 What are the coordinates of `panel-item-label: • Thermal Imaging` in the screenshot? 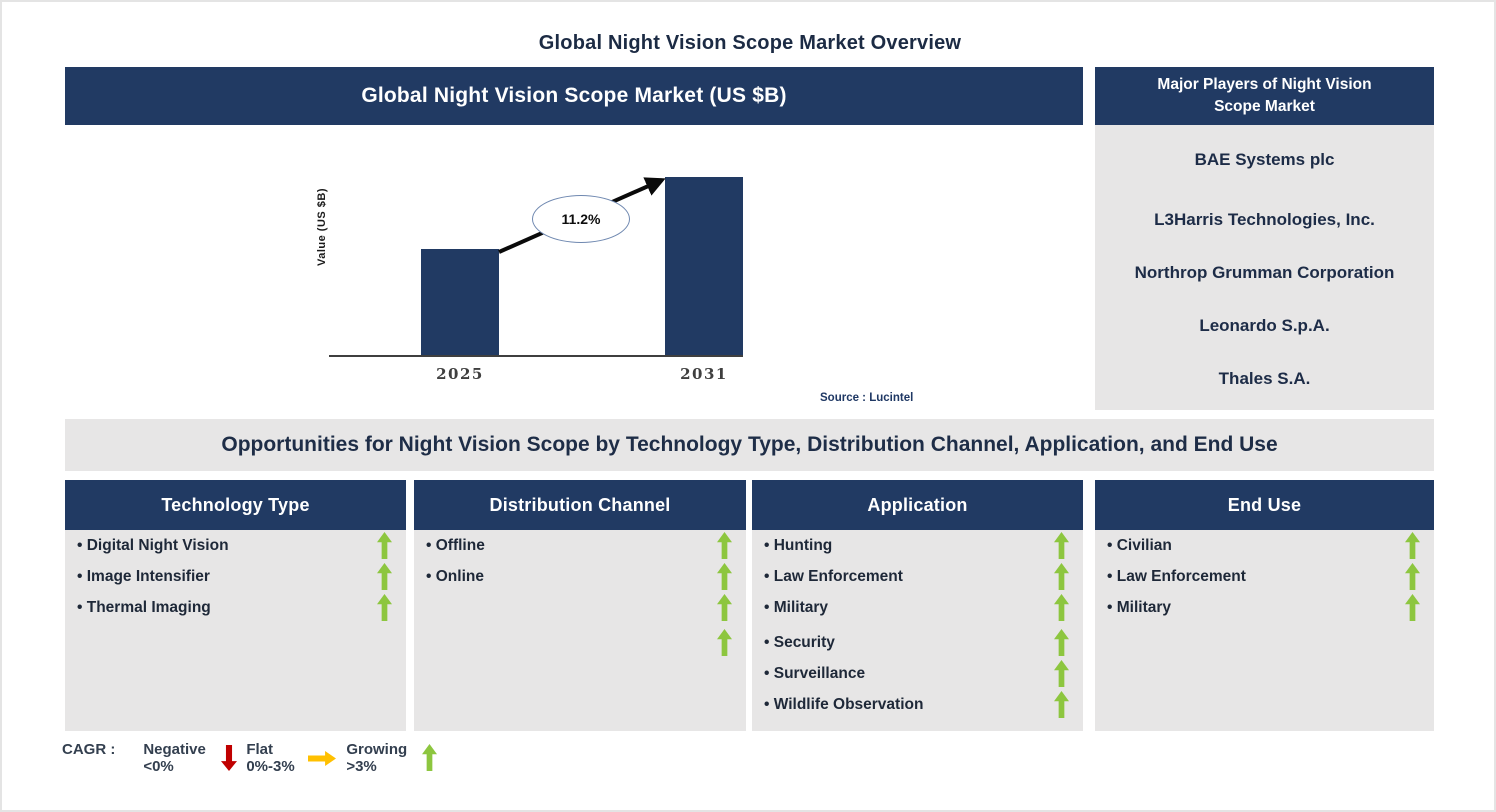 It's located at (144, 607).